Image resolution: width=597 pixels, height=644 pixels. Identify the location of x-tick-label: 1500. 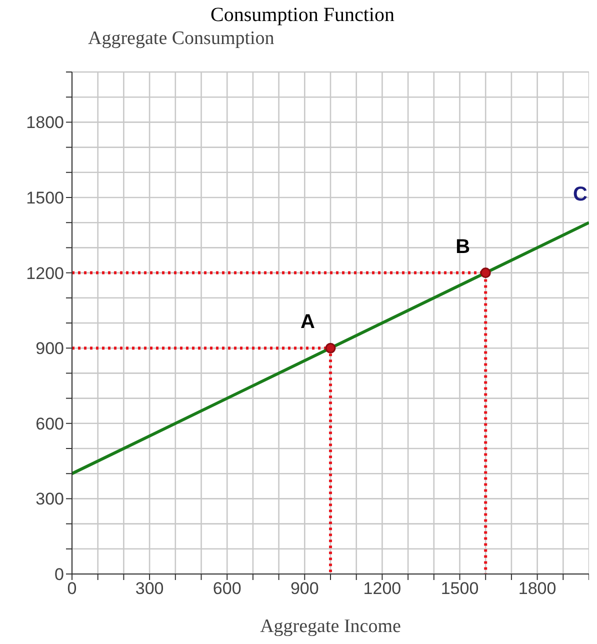
(459, 588).